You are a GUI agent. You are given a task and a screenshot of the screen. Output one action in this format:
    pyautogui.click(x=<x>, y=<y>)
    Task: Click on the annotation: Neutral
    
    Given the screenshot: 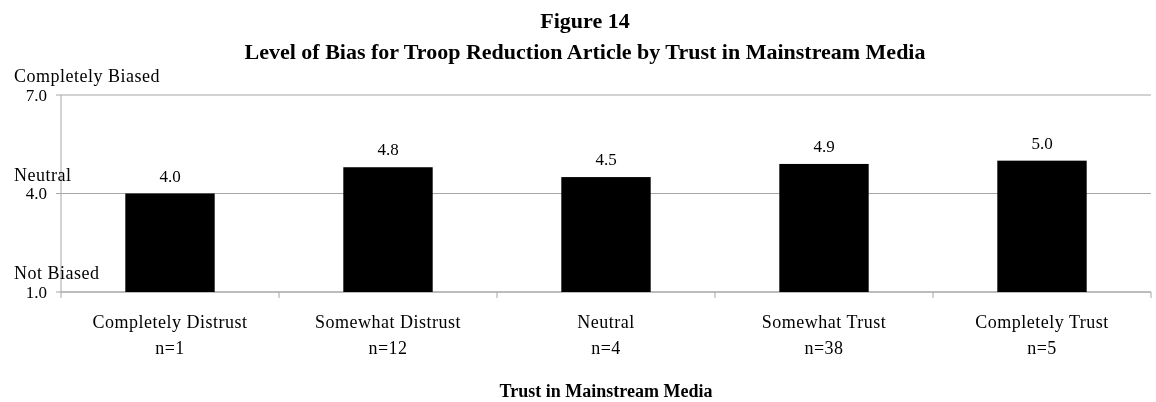 What is the action you would take?
    pyautogui.click(x=43, y=174)
    